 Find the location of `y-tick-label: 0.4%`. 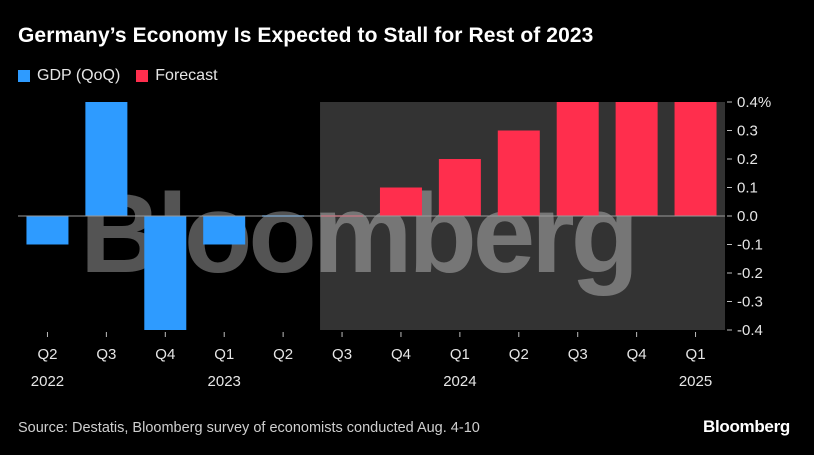

y-tick-label: 0.4% is located at coordinates (754, 102).